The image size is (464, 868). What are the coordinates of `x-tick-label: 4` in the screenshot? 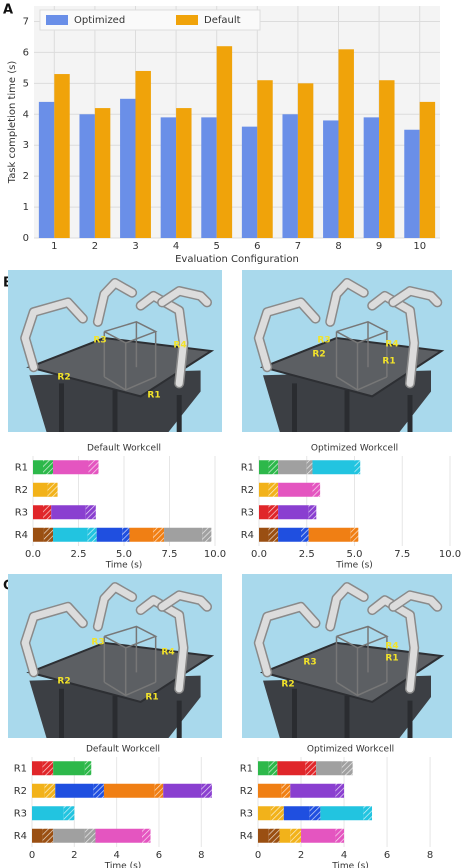 It's located at (116, 855).